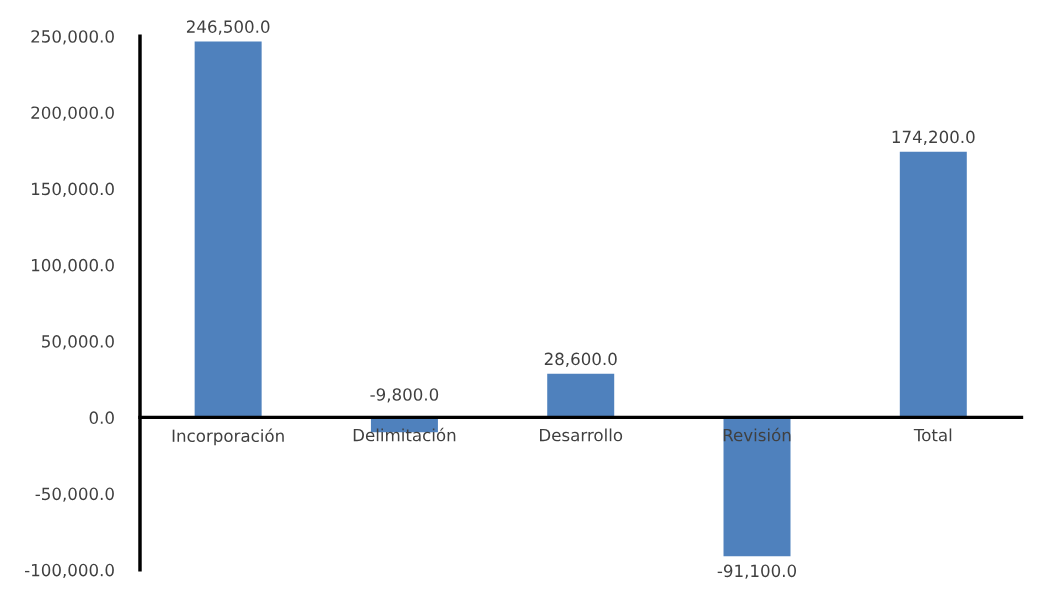 The width and height of the screenshot is (1037, 603). Describe the element at coordinates (73, 266) in the screenshot. I see `y-tick-label: 100,000.0` at that location.